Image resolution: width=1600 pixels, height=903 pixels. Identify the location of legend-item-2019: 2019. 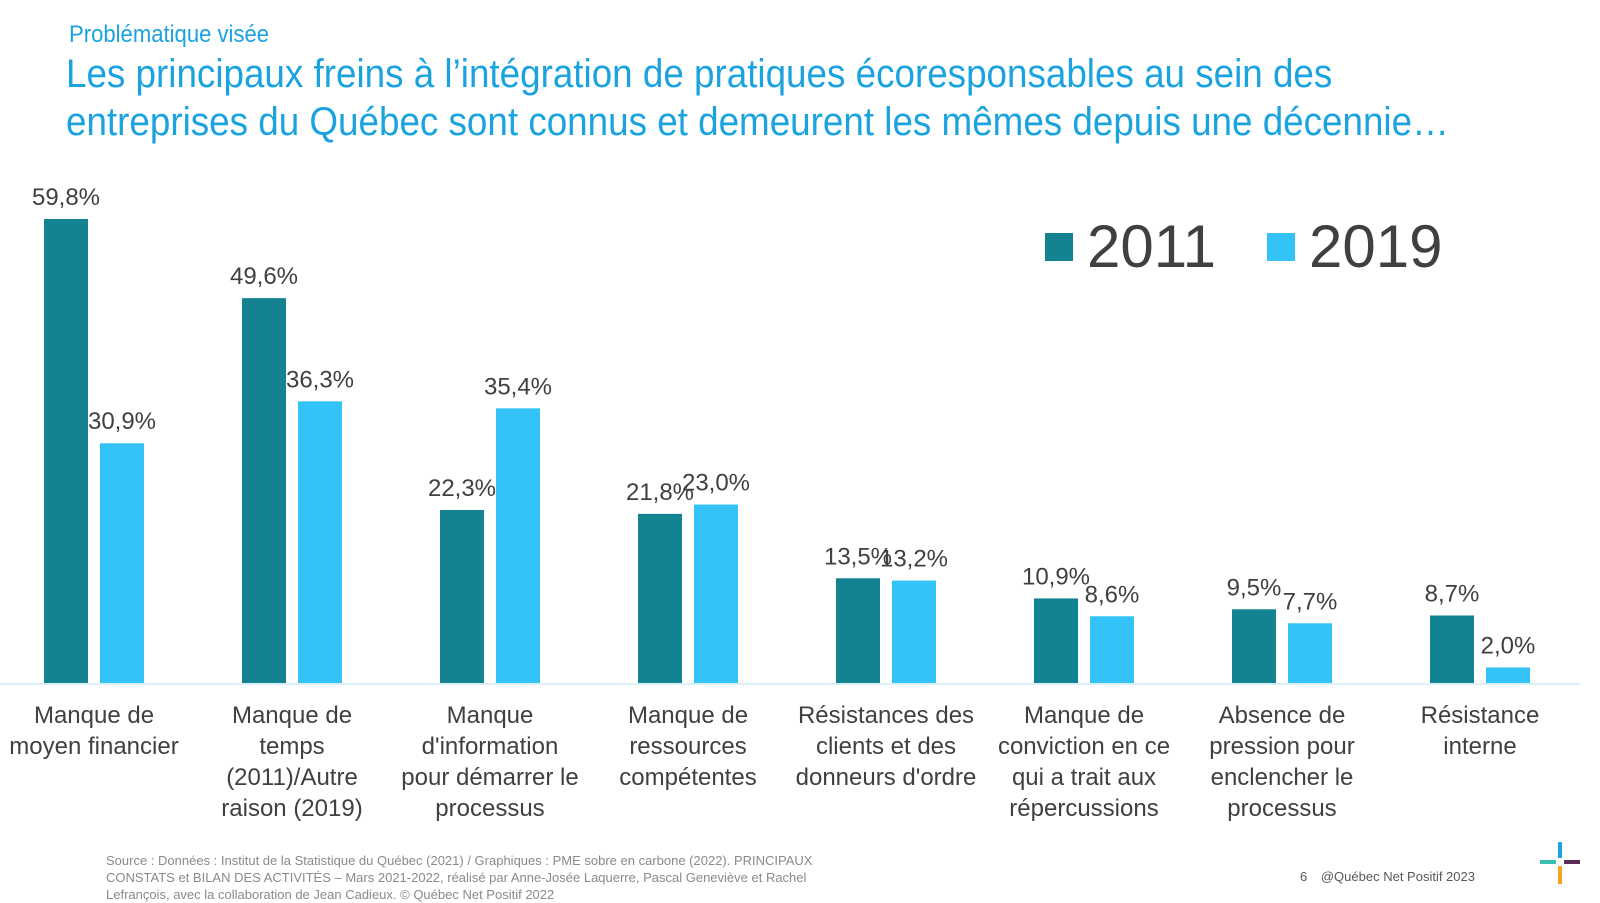
(1354, 247).